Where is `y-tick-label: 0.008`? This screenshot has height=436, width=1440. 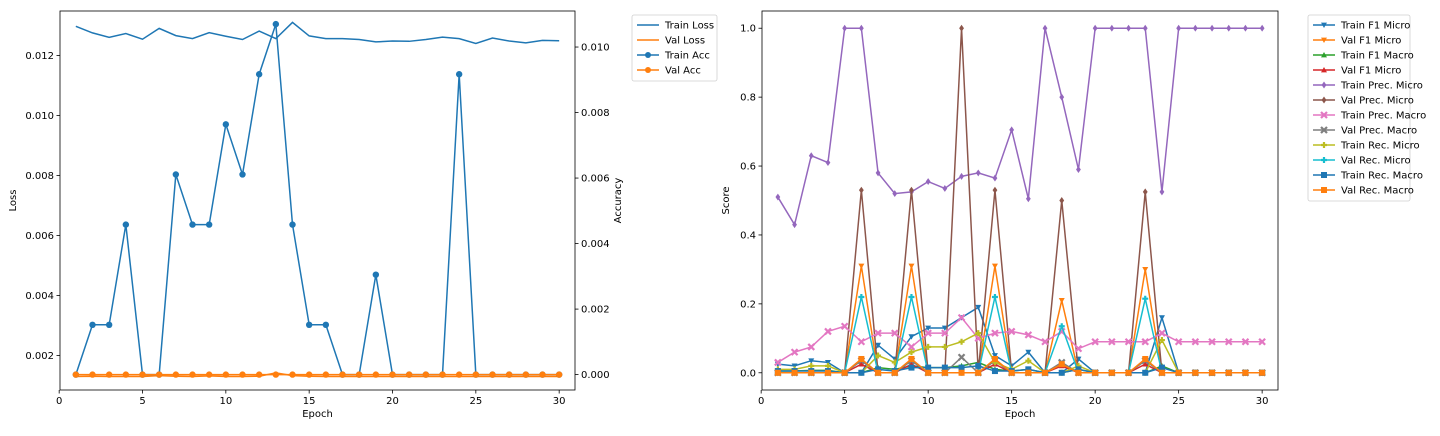
y-tick-label: 0.008 is located at coordinates (39, 176).